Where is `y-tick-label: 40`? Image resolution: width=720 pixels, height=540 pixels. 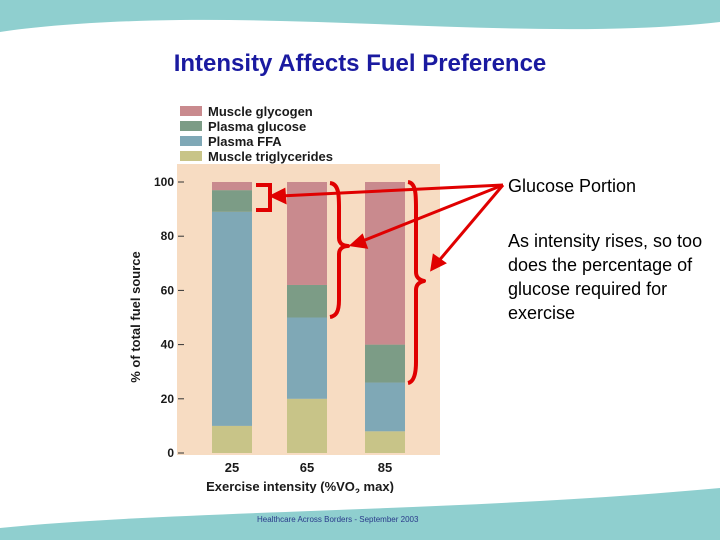 y-tick-label: 40 is located at coordinates (168, 345).